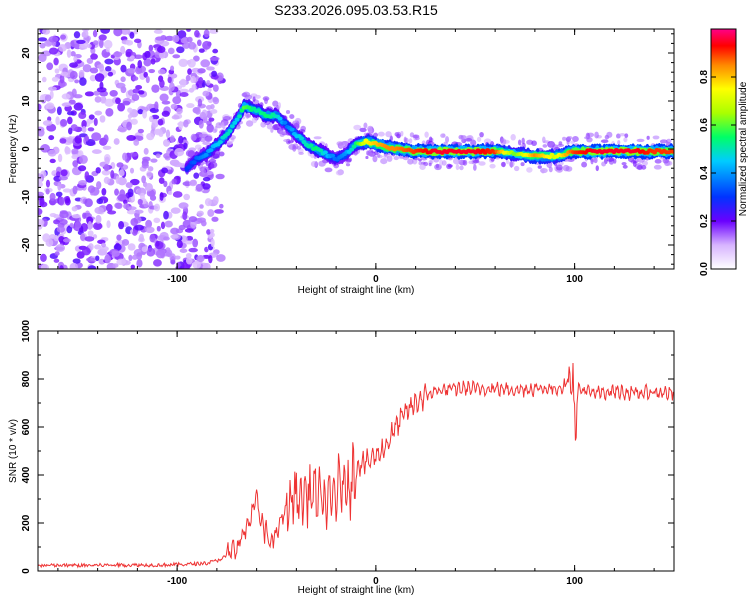 The image size is (750, 600). Describe the element at coordinates (356, 590) in the screenshot. I see `snr-x-axis-label: Height of straight line (km)` at that location.